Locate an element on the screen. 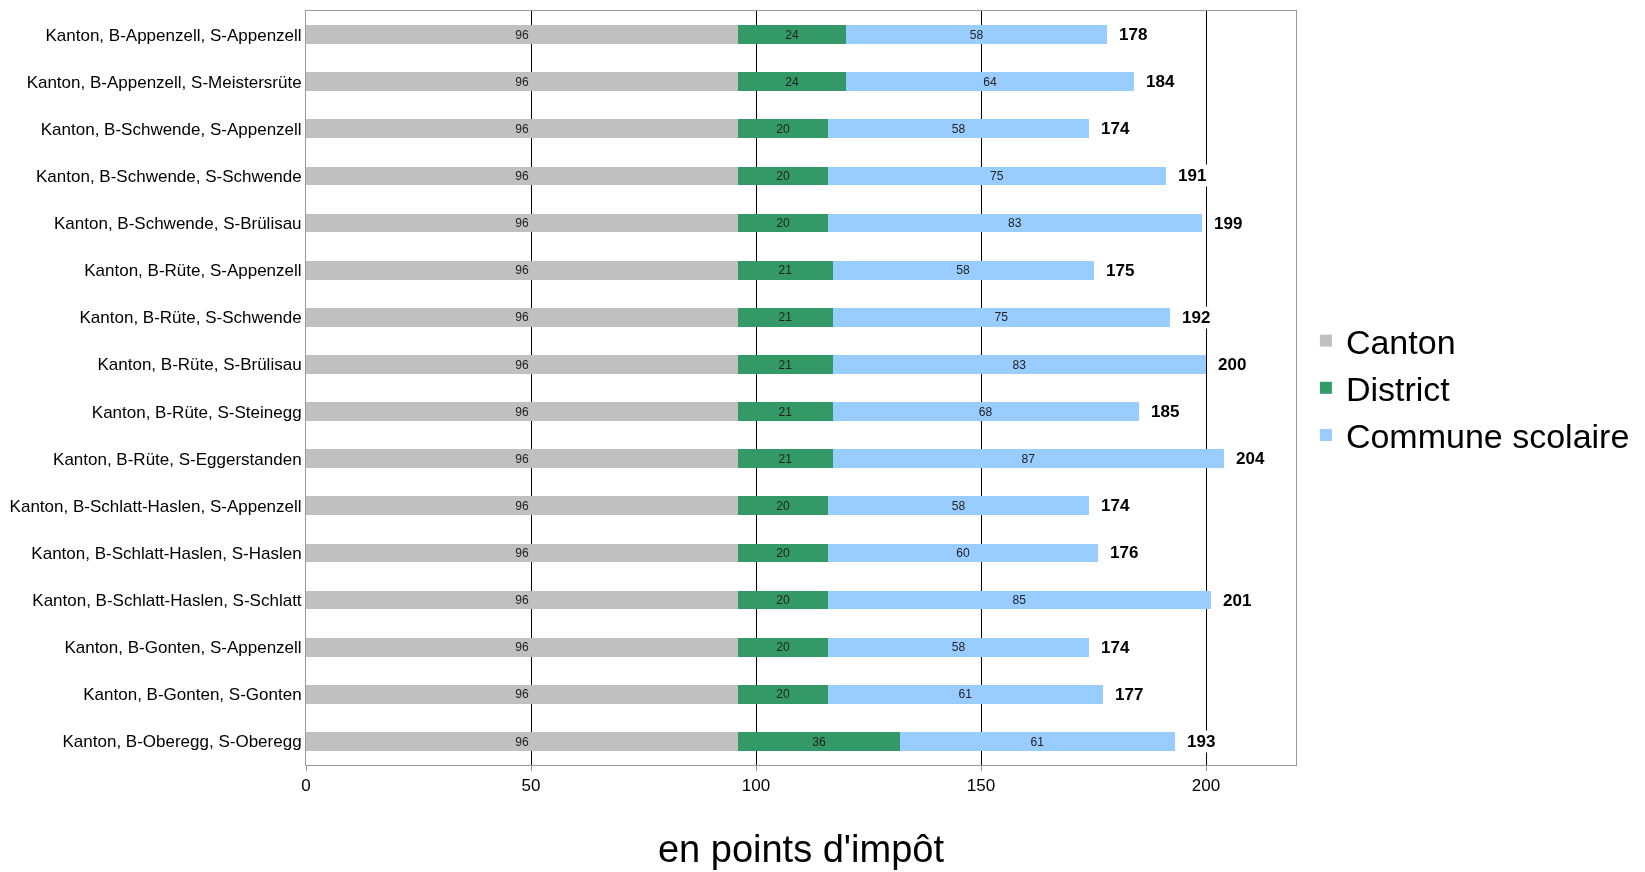 The height and width of the screenshot is (872, 1645). total-label: 177 is located at coordinates (1129, 694).